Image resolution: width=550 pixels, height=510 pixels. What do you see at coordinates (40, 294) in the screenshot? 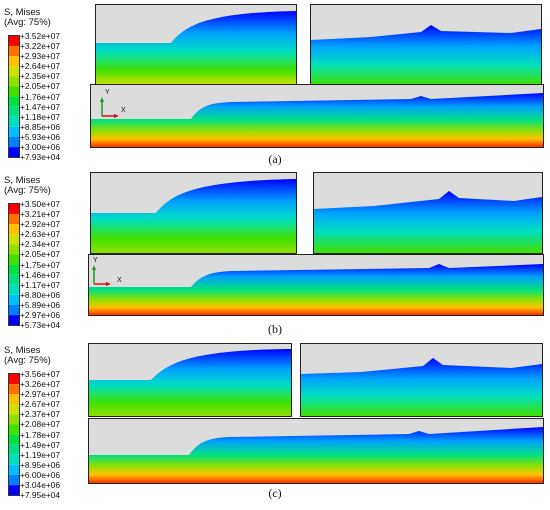
I see `tick-label: +8.80e+06` at bounding box center [40, 294].